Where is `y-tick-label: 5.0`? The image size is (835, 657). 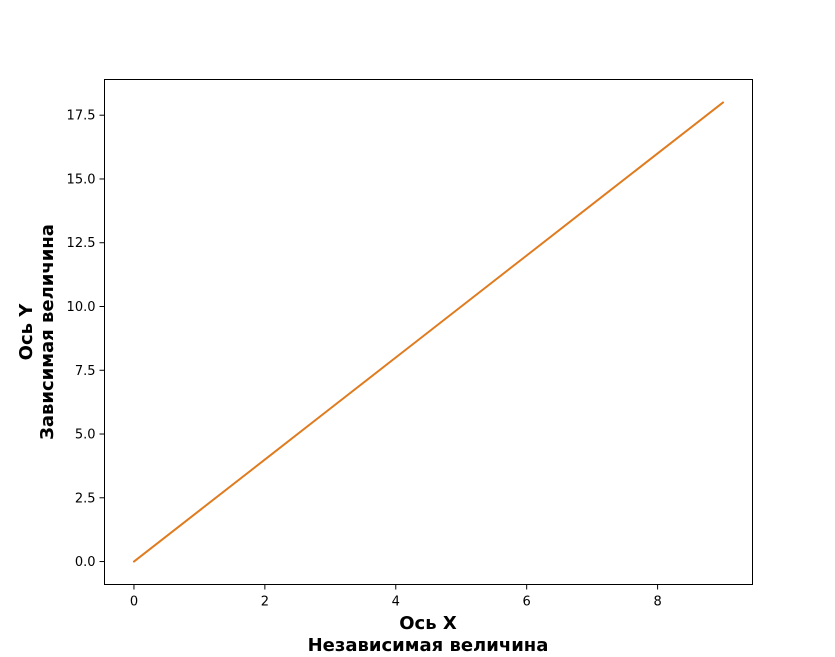 y-tick-label: 5.0 is located at coordinates (85, 435).